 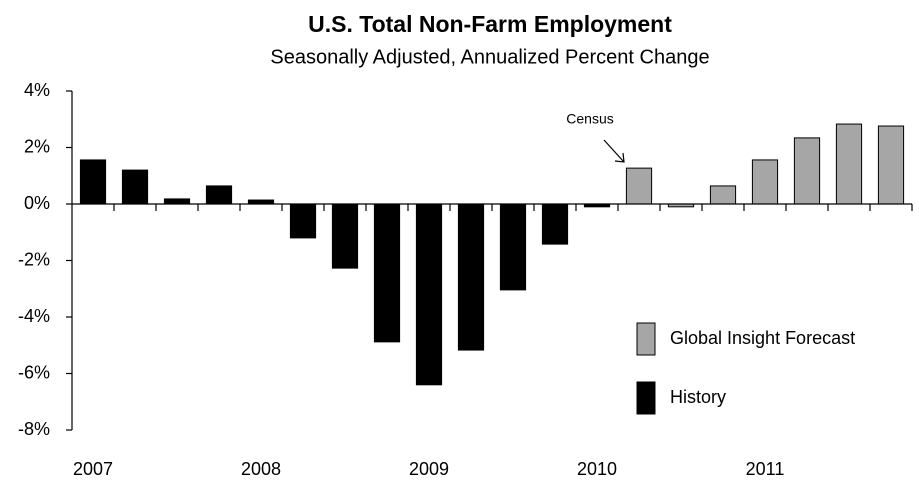 What do you see at coordinates (597, 469) in the screenshot?
I see `x-tick-label: 2010` at bounding box center [597, 469].